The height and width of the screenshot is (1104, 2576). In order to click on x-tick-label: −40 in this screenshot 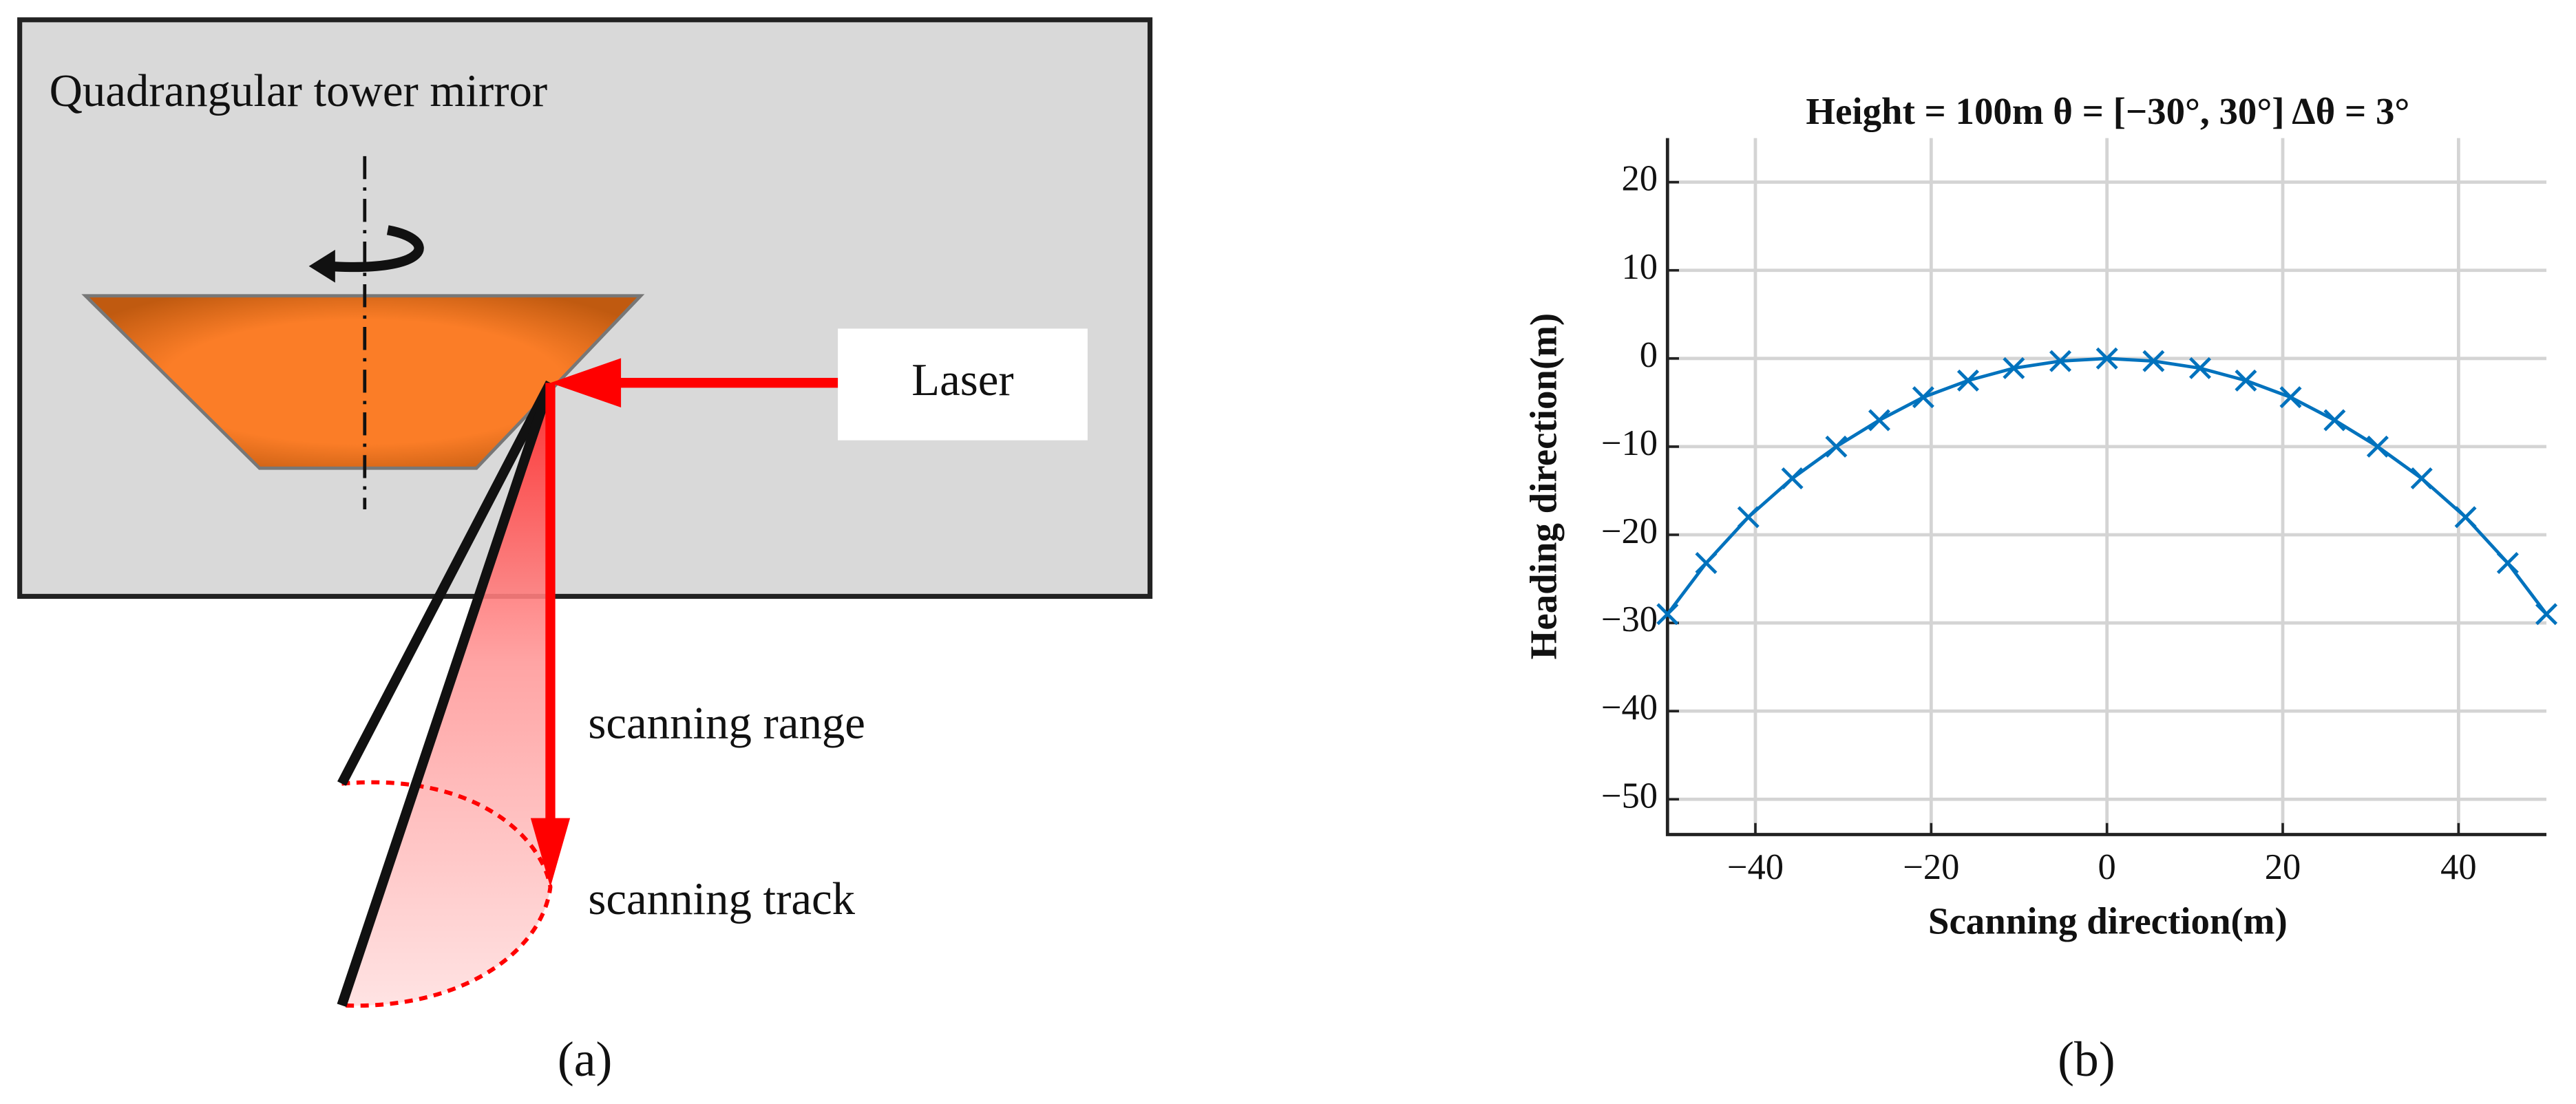, I will do `click(1756, 867)`.